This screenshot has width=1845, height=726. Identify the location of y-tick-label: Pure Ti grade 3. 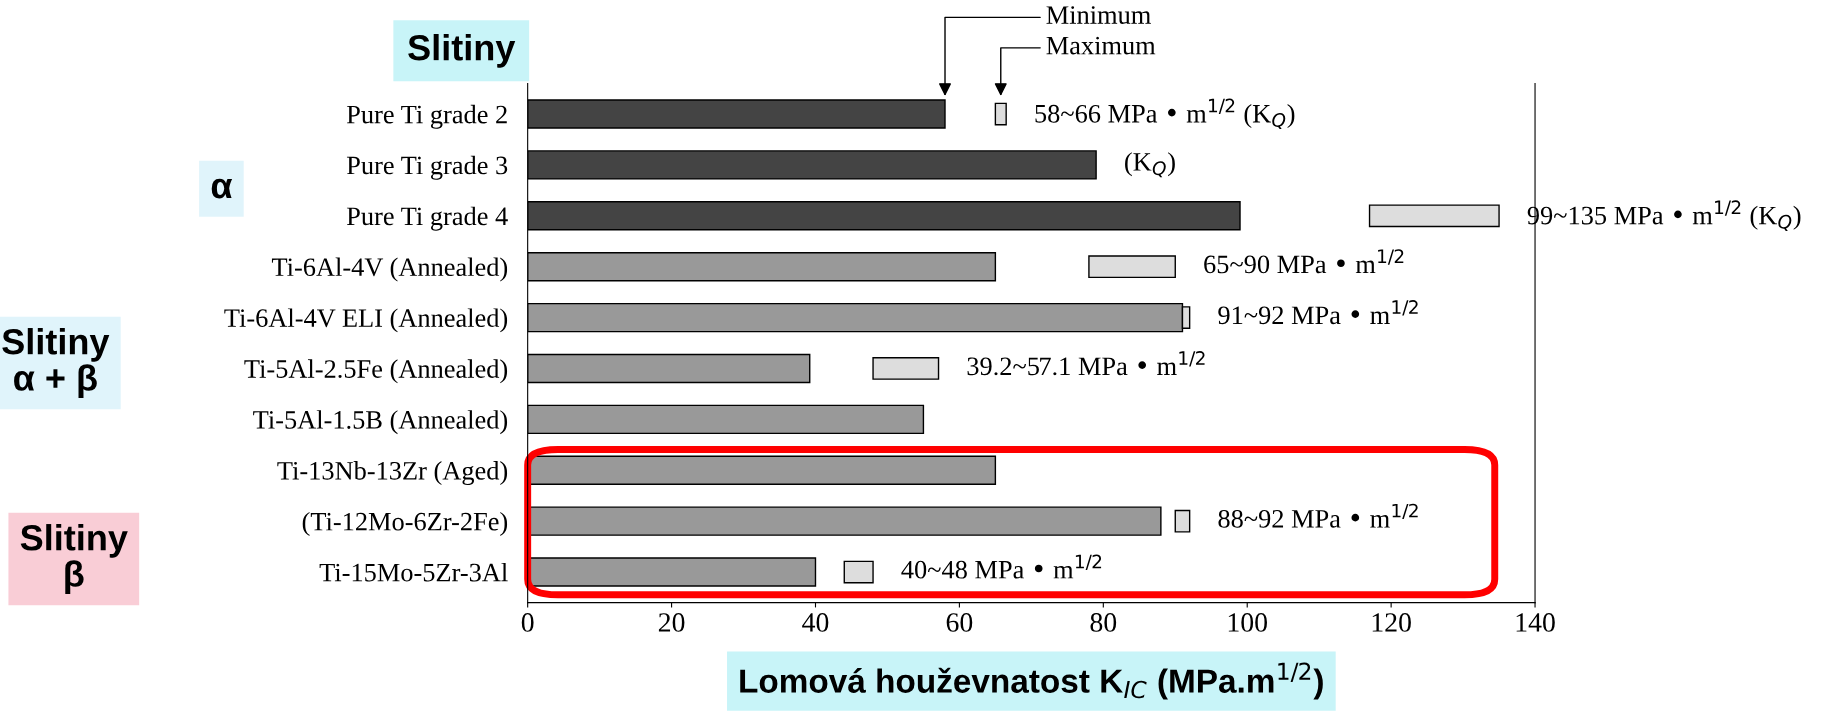
(427, 167).